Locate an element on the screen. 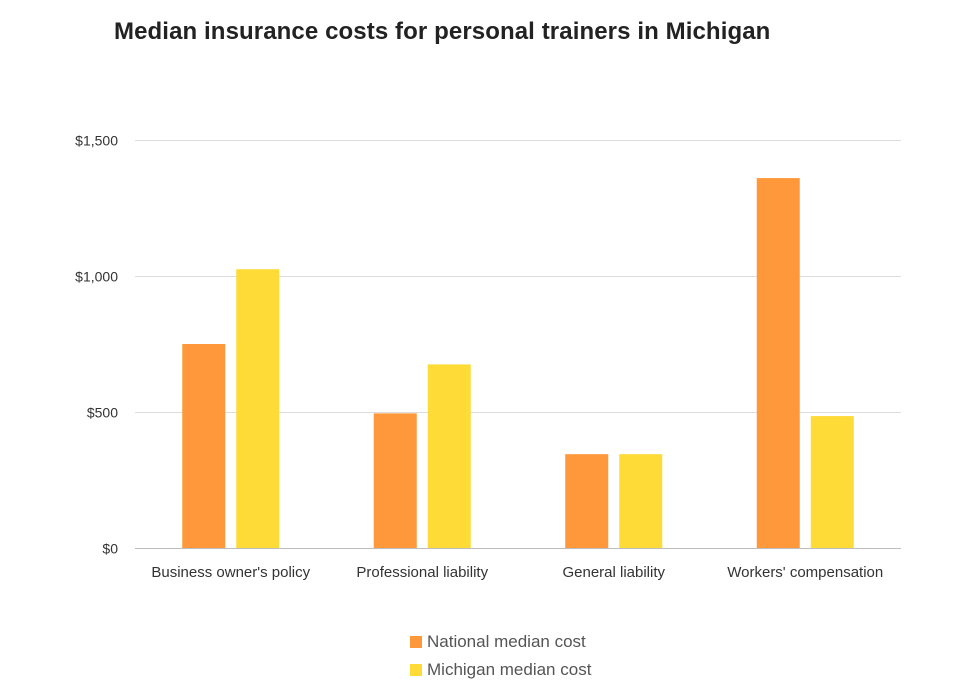 The image size is (957, 684). x-category-label: Workers' compensation is located at coordinates (805, 572).